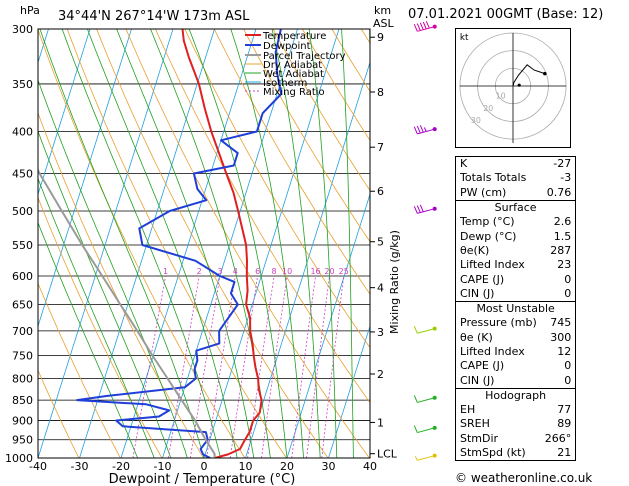 The image size is (629, 486). What do you see at coordinates (394, 282) in the screenshot?
I see `mixing-ratio-axis-label: Mixing Ratio (g/kg)` at bounding box center [394, 282].